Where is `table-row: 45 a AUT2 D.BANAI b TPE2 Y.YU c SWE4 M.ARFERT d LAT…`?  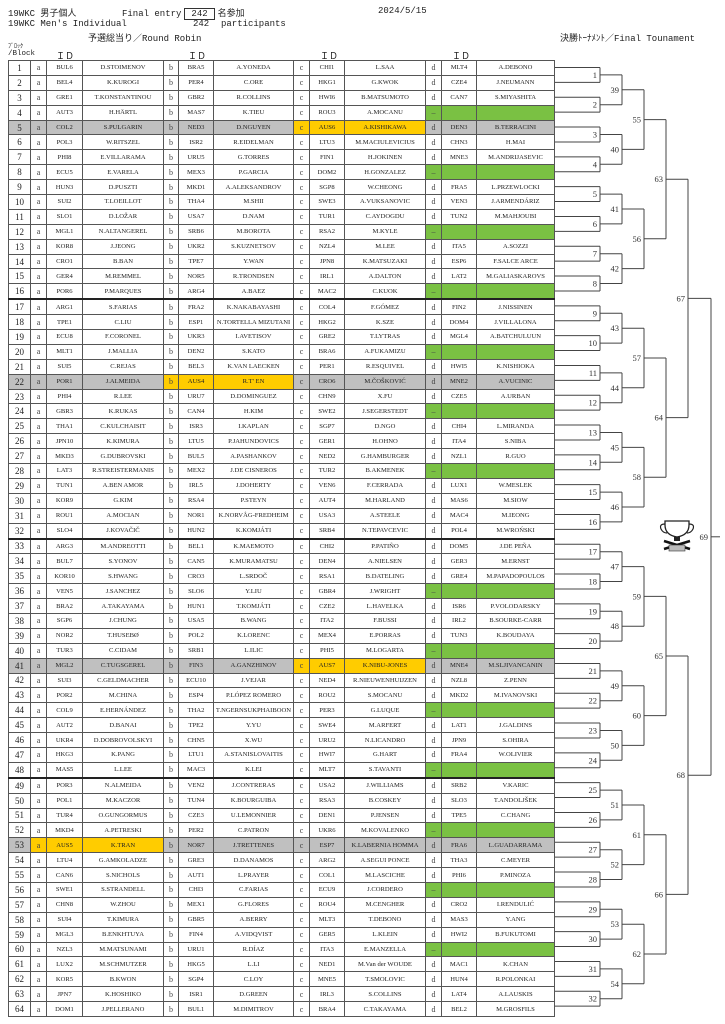 table-row: 45 a AUT2 D.BANAI b TPE2 Y.YU c SWE4 M.ARFERT d LAT… is located at coordinates (281, 725).